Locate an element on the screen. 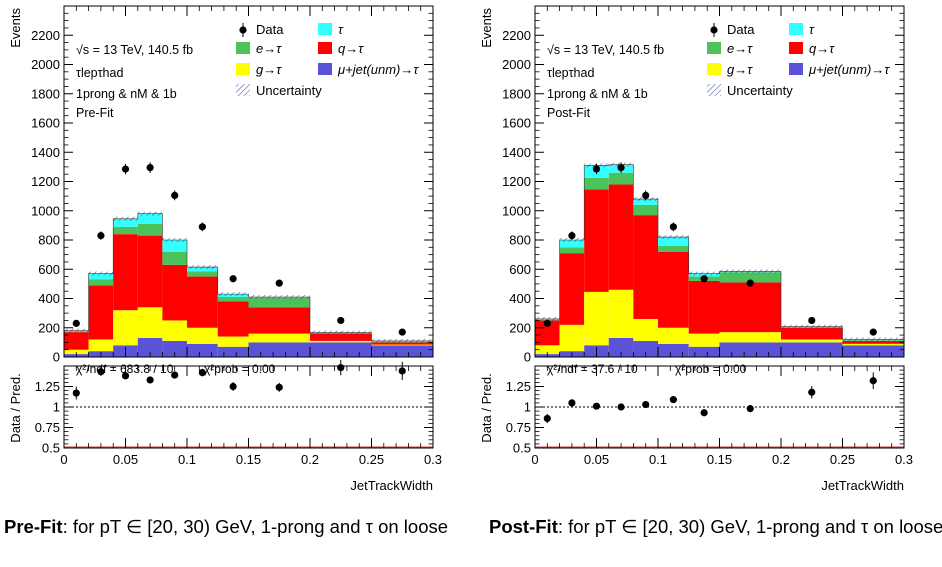  ratio-y-tick-label: 1 is located at coordinates (56, 407).